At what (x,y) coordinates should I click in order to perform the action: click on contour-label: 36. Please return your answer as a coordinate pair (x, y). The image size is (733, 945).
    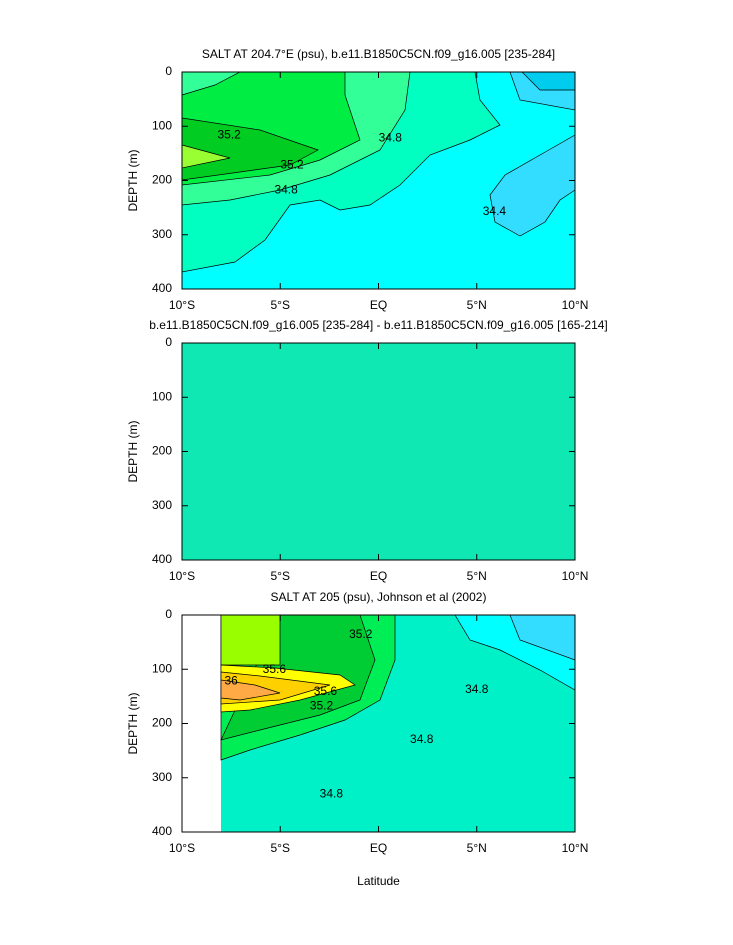
    Looking at the image, I should click on (231, 680).